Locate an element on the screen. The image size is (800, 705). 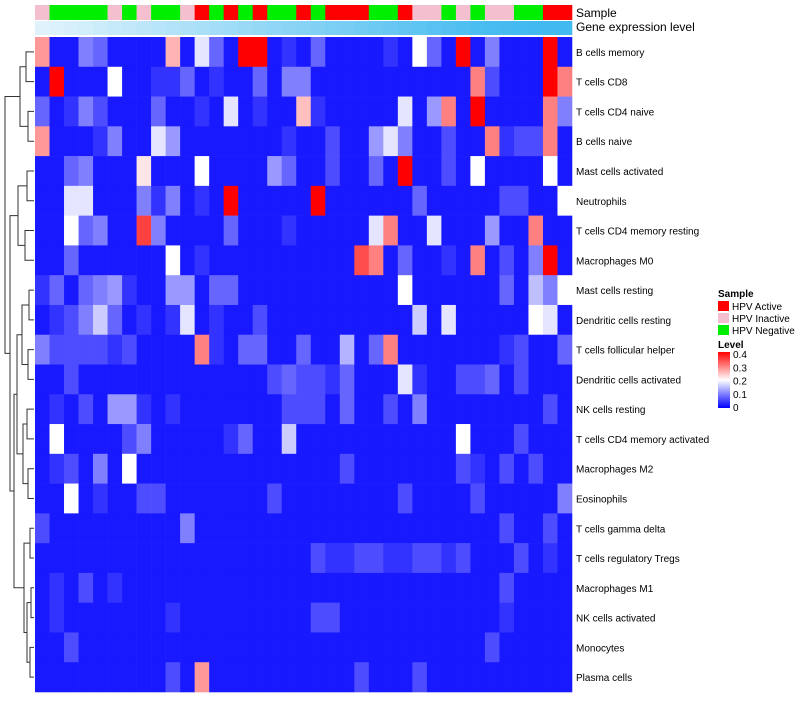
sample-legend-swatch is located at coordinates (723, 330).